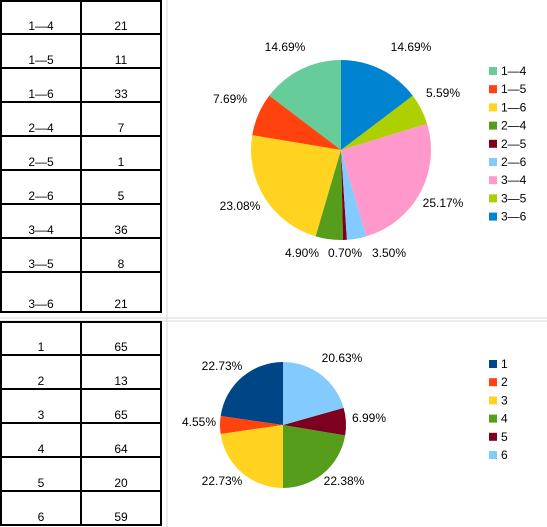 This screenshot has width=547, height=527. Describe the element at coordinates (514, 162) in the screenshot. I see `legend-label: 2—6` at that location.